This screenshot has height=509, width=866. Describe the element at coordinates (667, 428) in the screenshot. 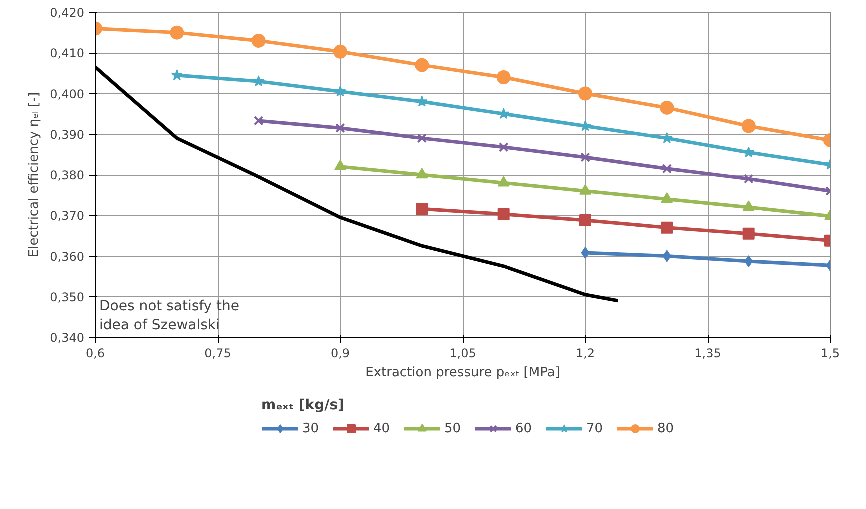

I see `legend-label: 80` at that location.